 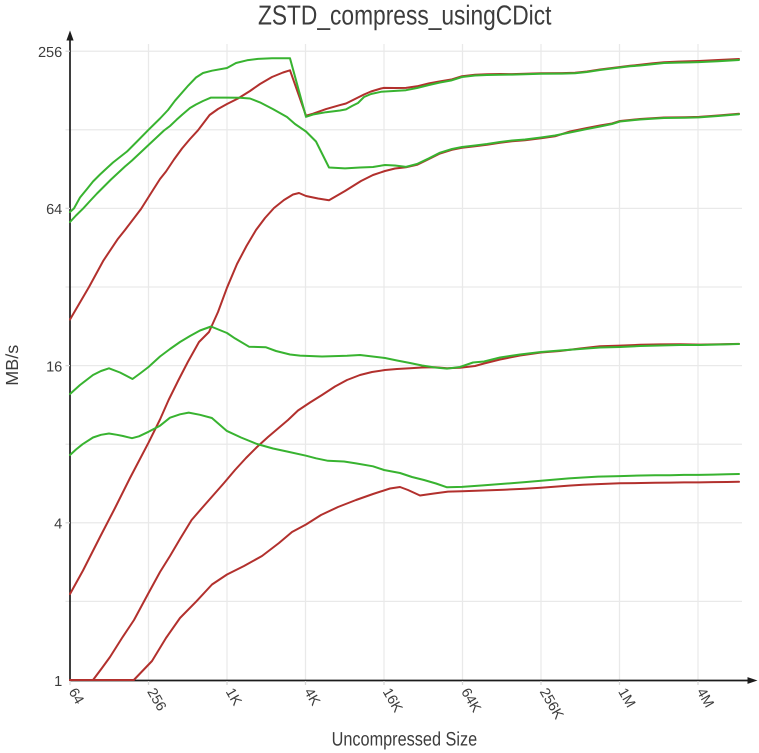 What do you see at coordinates (54, 367) in the screenshot?
I see `svg-text: 16` at bounding box center [54, 367].